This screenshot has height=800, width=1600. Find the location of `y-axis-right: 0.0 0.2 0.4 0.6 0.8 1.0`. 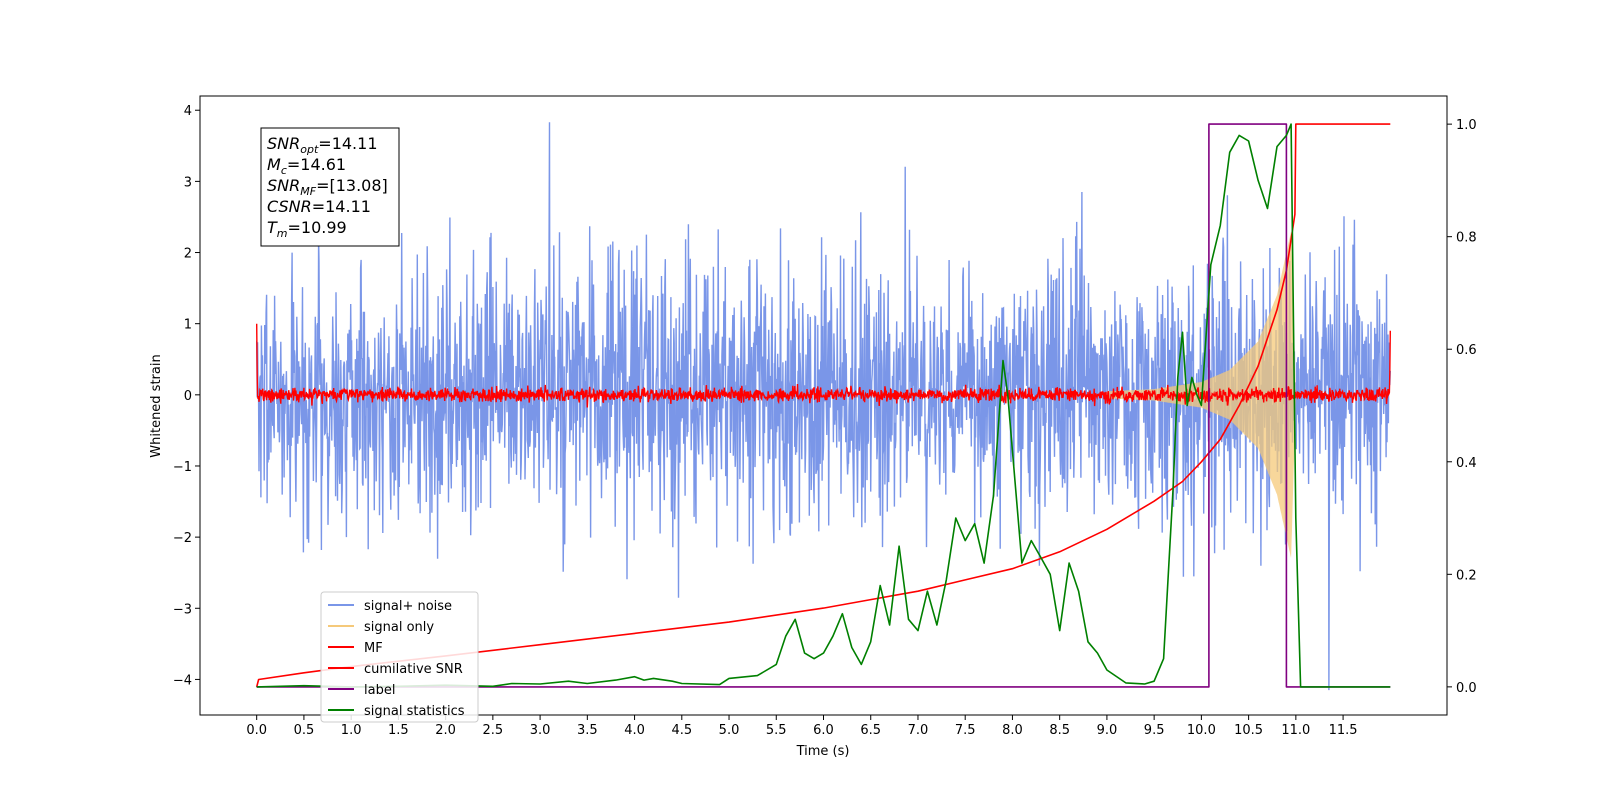

y-axis-right: 0.0 0.2 0.4 0.6 0.8 1.0 is located at coordinates (1462, 407).